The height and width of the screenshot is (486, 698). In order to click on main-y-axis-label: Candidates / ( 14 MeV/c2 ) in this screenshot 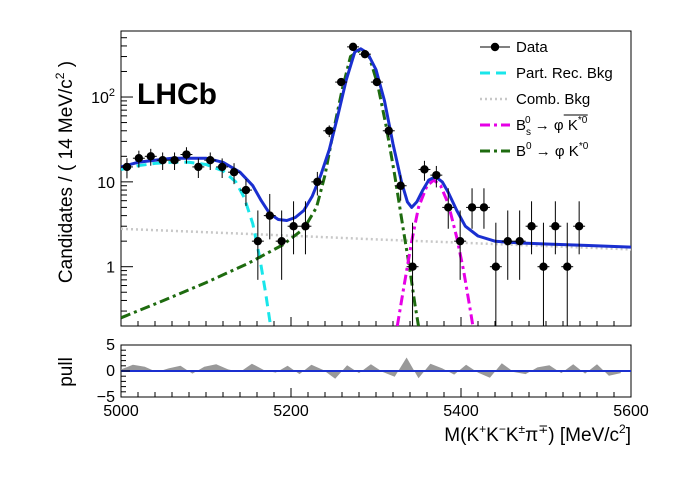, I will do `click(65, 172)`.